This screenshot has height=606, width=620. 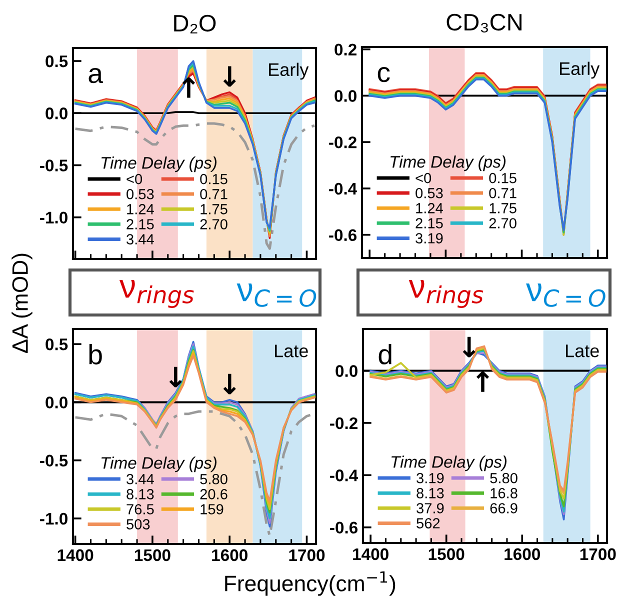 What do you see at coordinates (22, 303) in the screenshot?
I see `y-axis-title: ΔA (mOD)` at bounding box center [22, 303].